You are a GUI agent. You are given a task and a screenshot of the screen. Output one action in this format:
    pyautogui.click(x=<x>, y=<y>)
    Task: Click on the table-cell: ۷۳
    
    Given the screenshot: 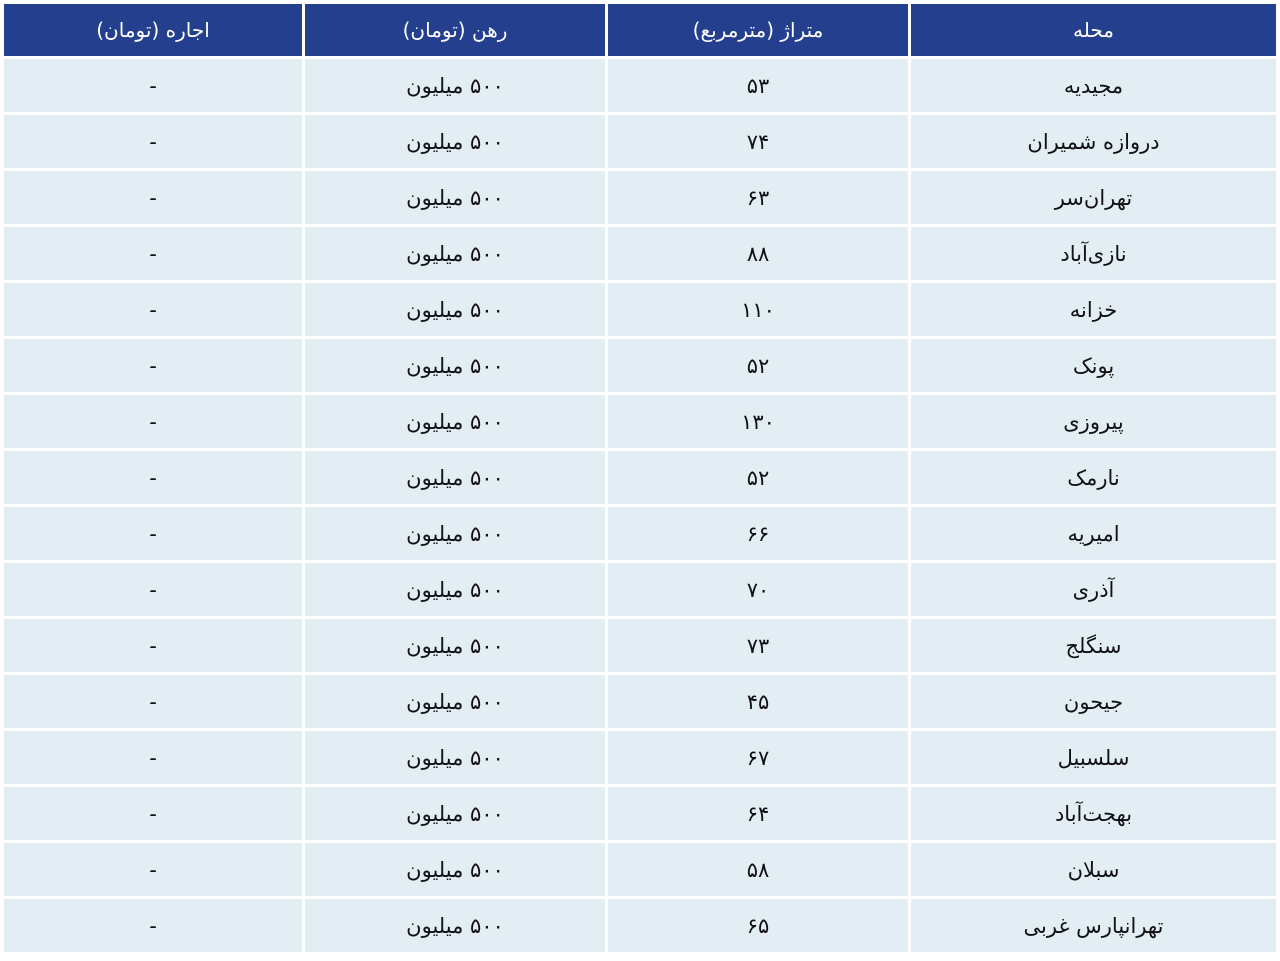 What is the action you would take?
    pyautogui.click(x=758, y=645)
    